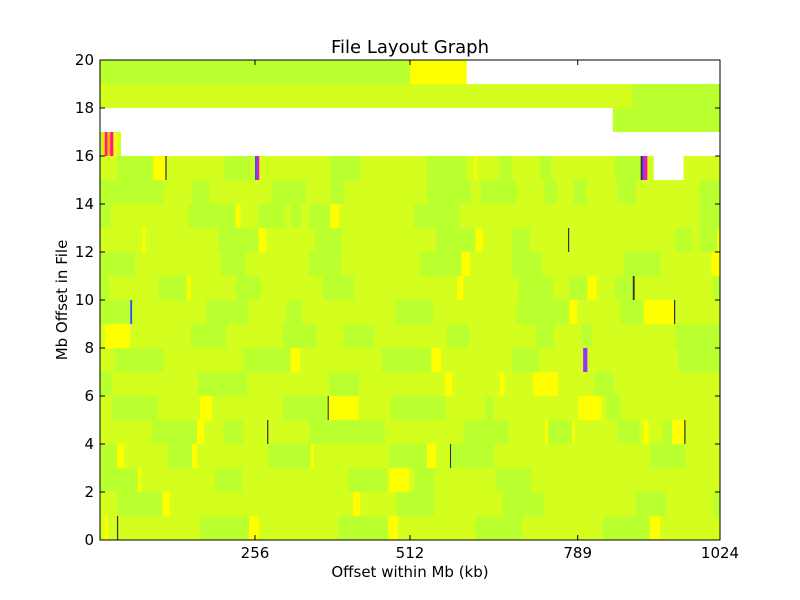  I want to click on x-tick-label: 512, so click(410, 553).